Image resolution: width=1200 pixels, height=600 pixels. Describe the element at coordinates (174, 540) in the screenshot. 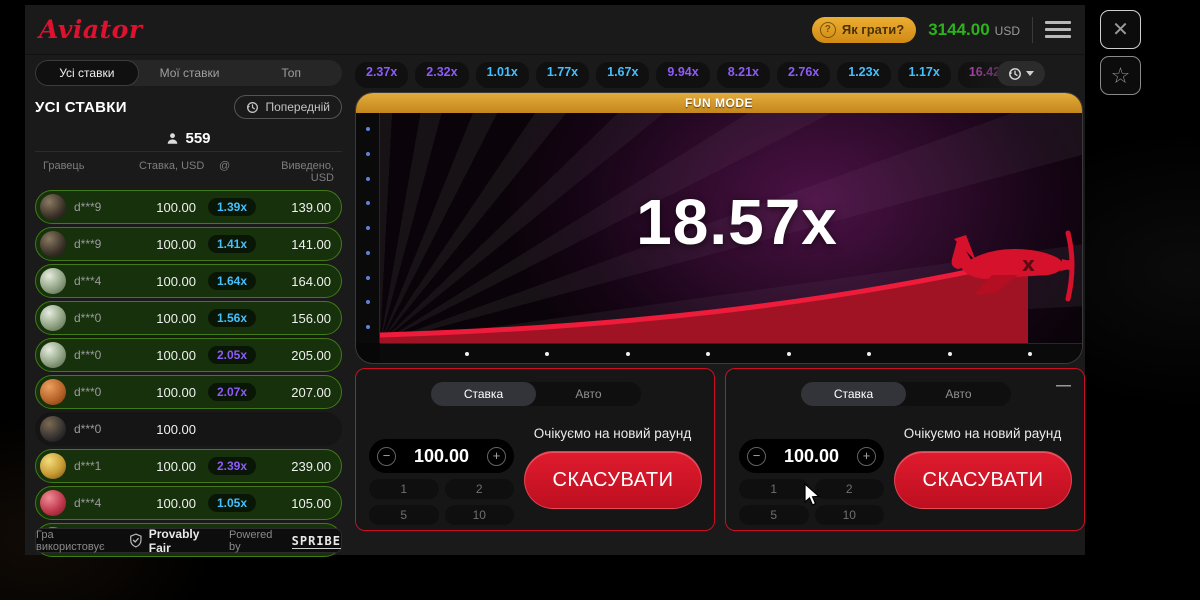

I see `provably-fair-label: Provably Fair` at that location.